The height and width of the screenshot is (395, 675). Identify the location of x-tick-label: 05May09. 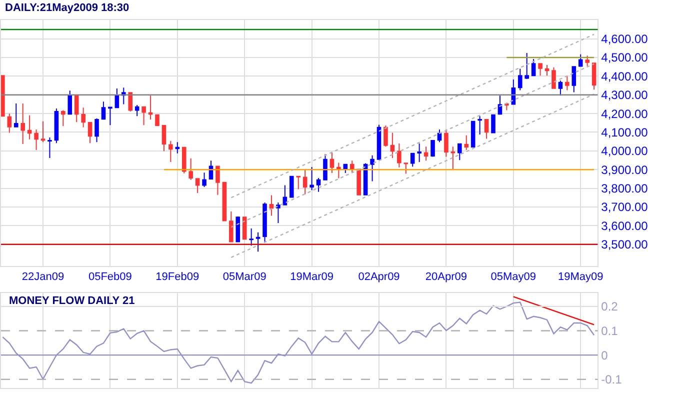
(513, 277).